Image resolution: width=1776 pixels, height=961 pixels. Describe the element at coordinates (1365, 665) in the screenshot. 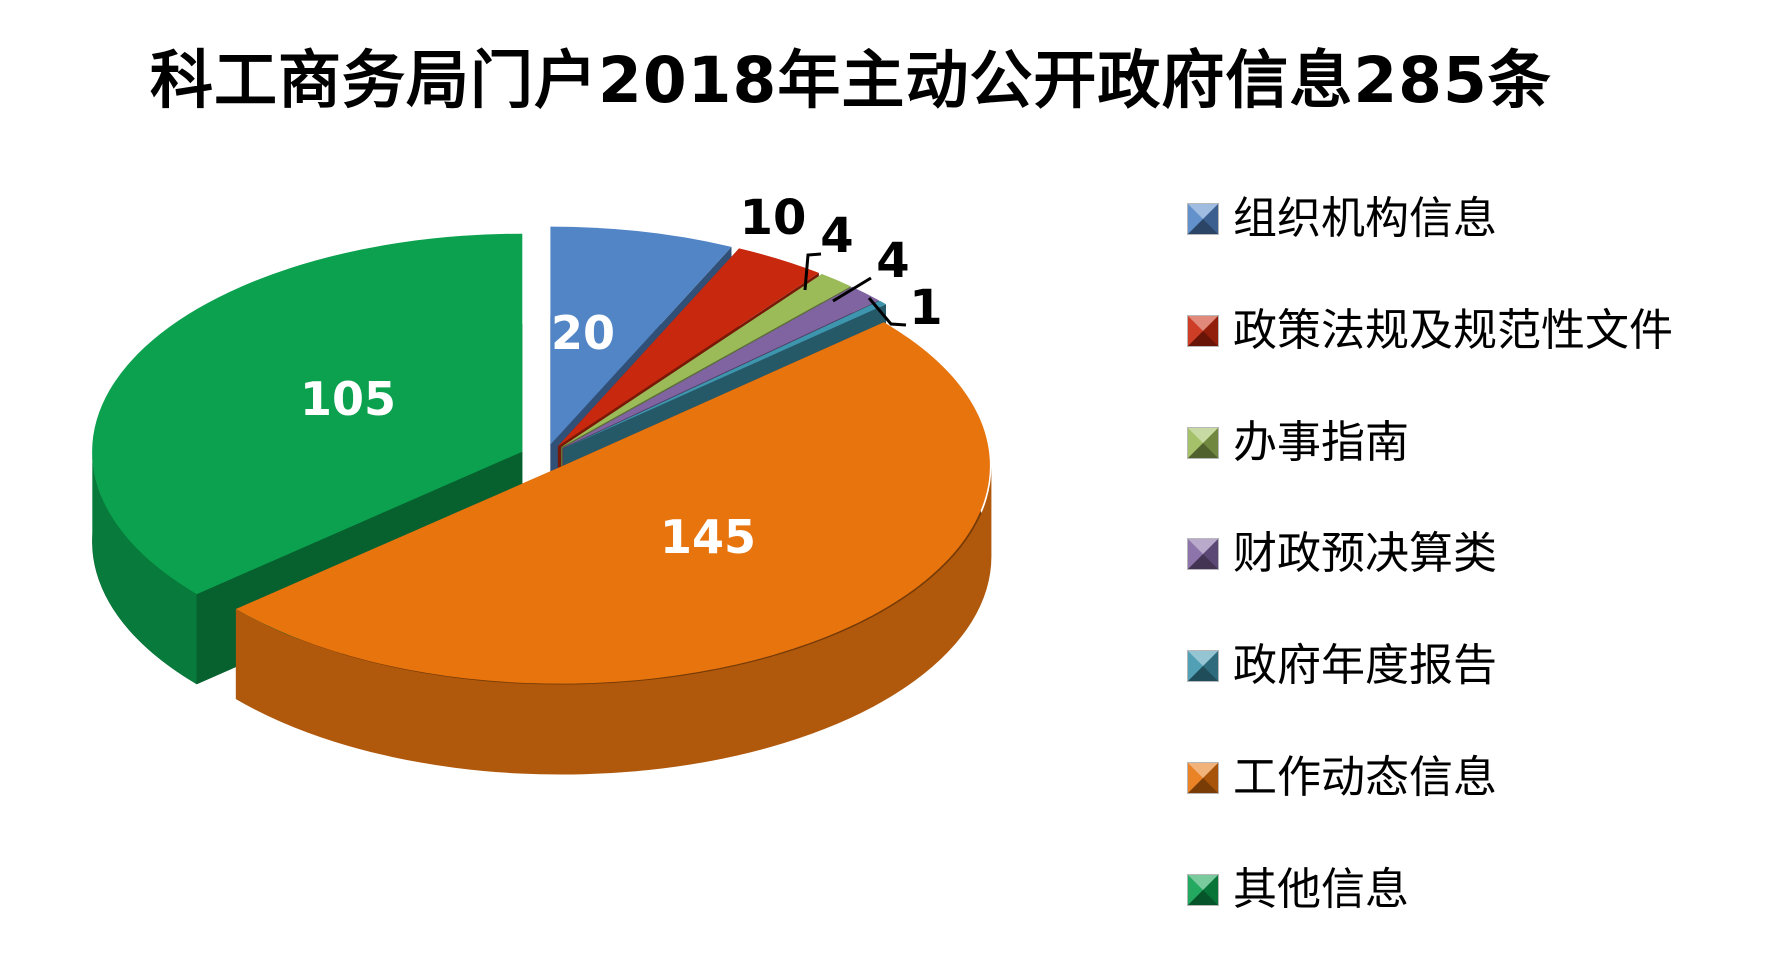

I see `legend-label: 政府年度报告` at that location.